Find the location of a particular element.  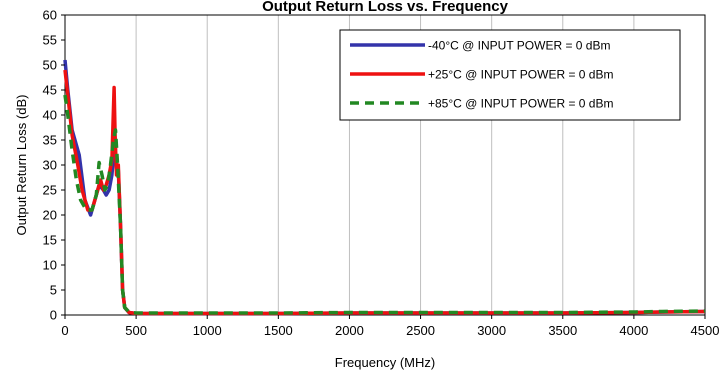

x-tick-label: 3000 is located at coordinates (491, 330).